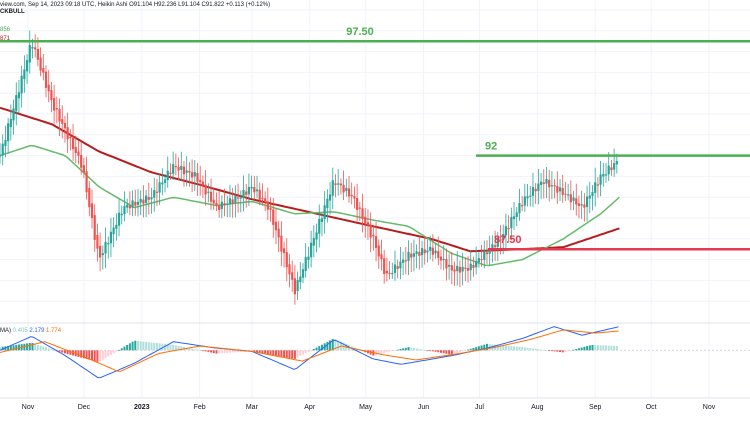 The width and height of the screenshot is (750, 435). Describe the element at coordinates (651, 407) in the screenshot. I see `x-tick-label: Oct` at that location.